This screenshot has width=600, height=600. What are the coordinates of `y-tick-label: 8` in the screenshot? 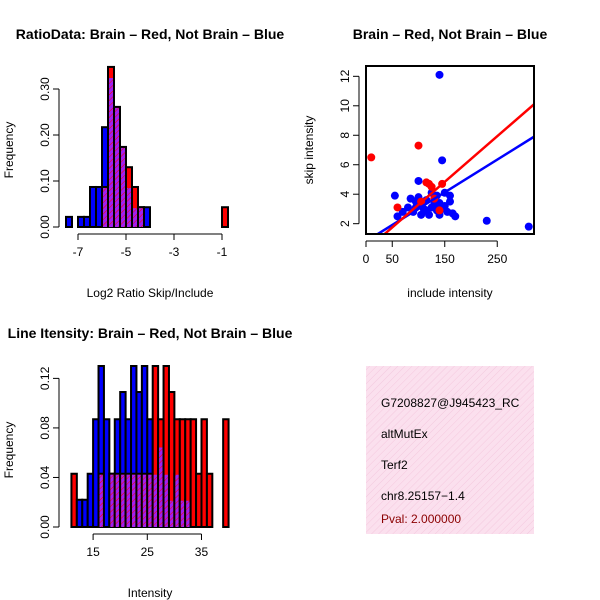 It's located at (345, 135).